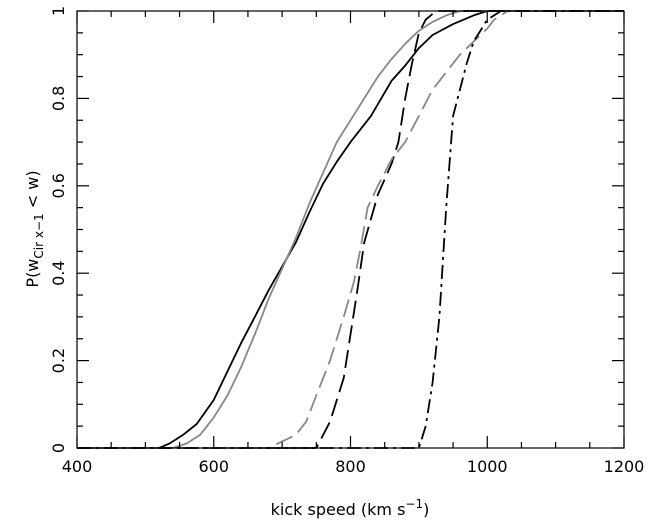  Describe the element at coordinates (58, 448) in the screenshot. I see `y-tick-label: 0` at that location.